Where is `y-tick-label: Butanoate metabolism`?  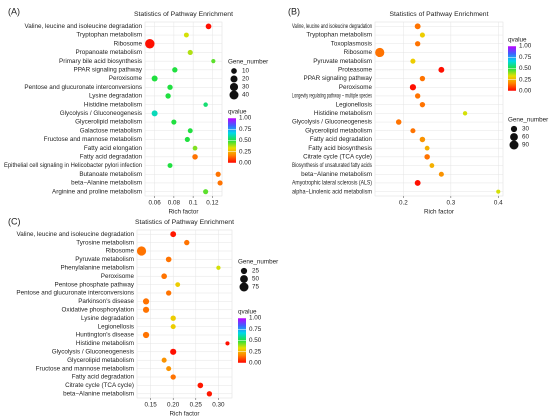 y-tick-label: Butanoate metabolism is located at coordinates (110, 174).